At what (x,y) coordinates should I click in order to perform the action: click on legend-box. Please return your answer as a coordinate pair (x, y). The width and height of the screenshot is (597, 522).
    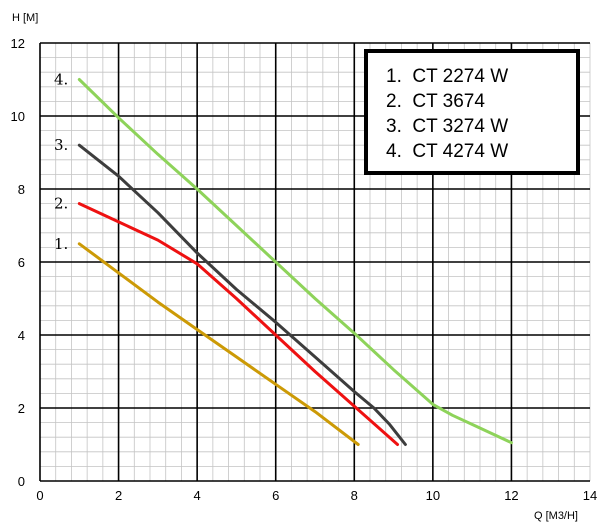
    Looking at the image, I should click on (472, 112).